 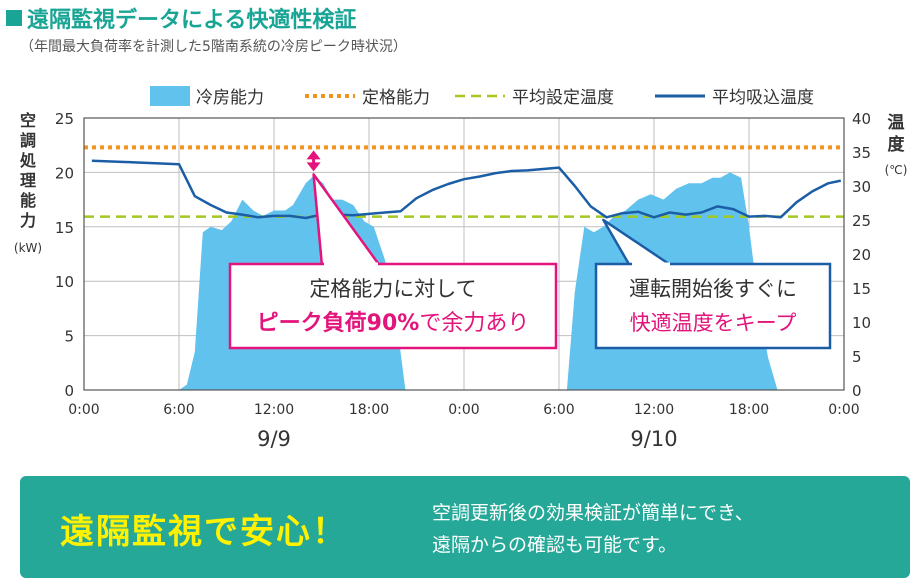 I want to click on y-right-axis-label-char: 度, so click(x=897, y=144).